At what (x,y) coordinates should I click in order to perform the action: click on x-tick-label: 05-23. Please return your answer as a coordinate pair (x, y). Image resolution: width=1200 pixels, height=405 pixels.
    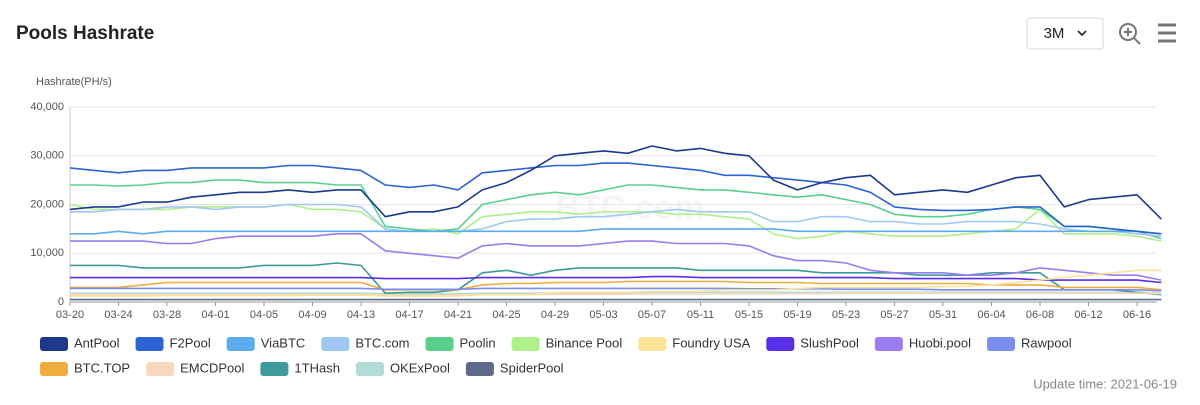
    Looking at the image, I should click on (846, 315).